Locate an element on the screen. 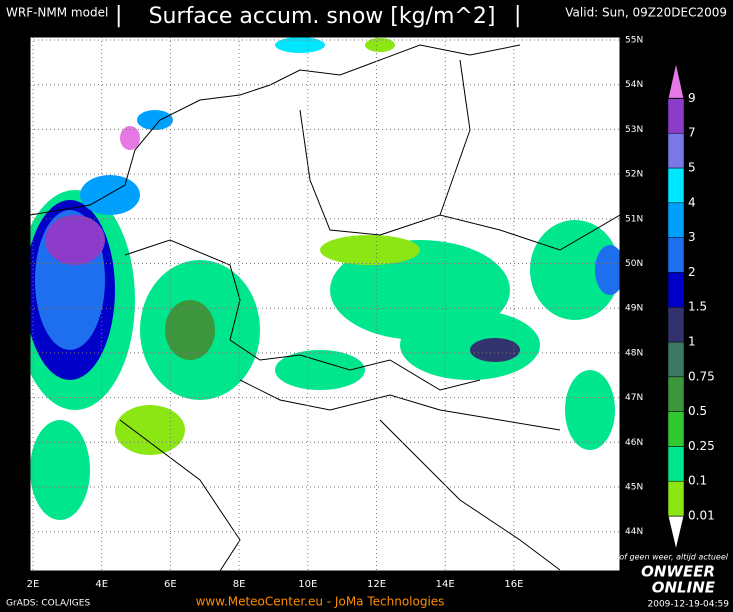  lat-label: 48N is located at coordinates (634, 353).